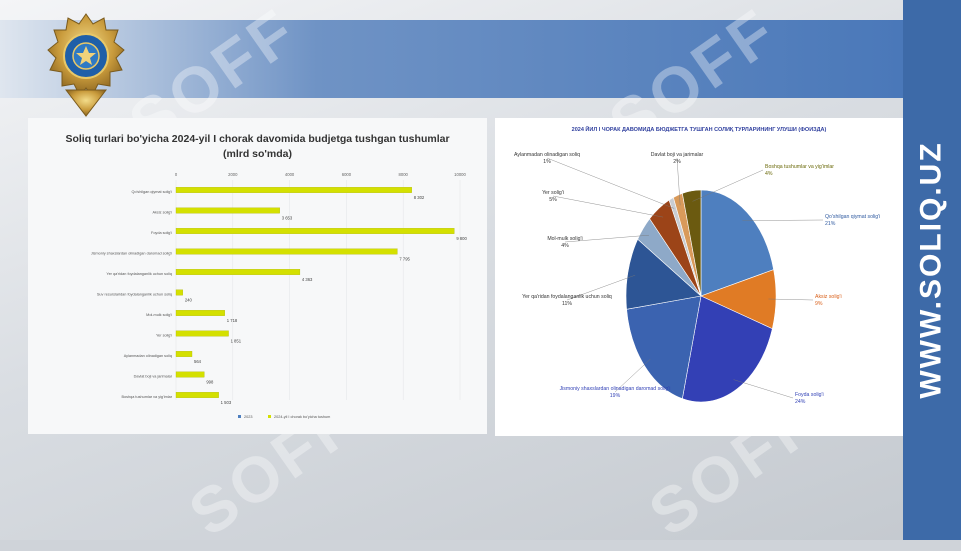 The width and height of the screenshot is (961, 551). What do you see at coordinates (290, 174) in the screenshot?
I see `x-tick-label: 4000` at bounding box center [290, 174].